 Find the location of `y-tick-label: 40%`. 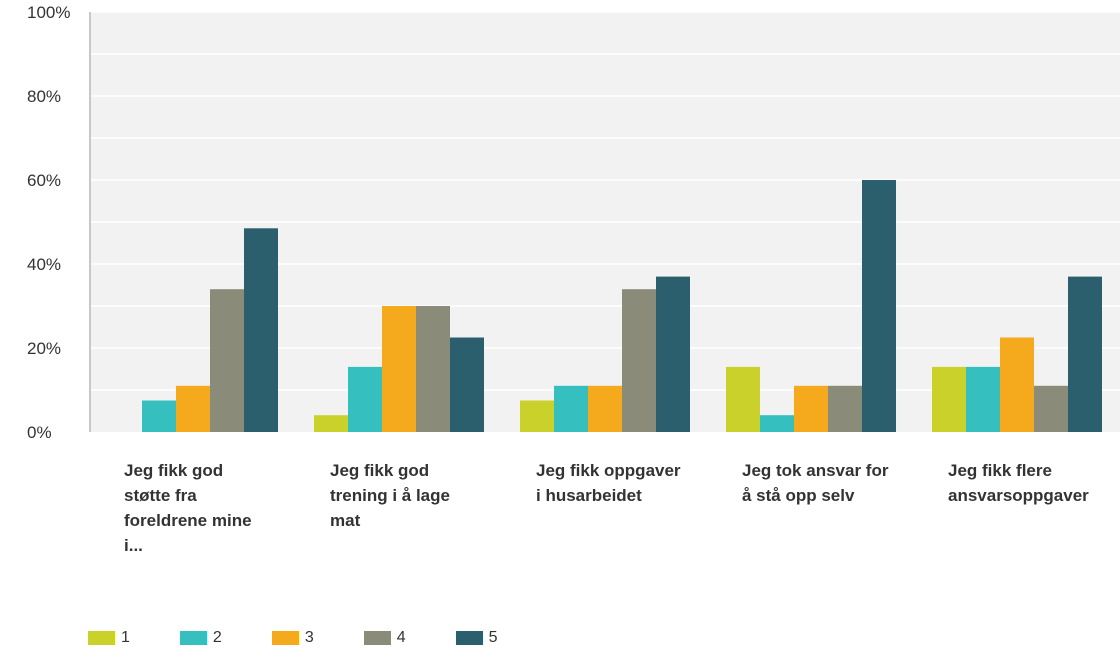

y-tick-label: 40% is located at coordinates (44, 264).